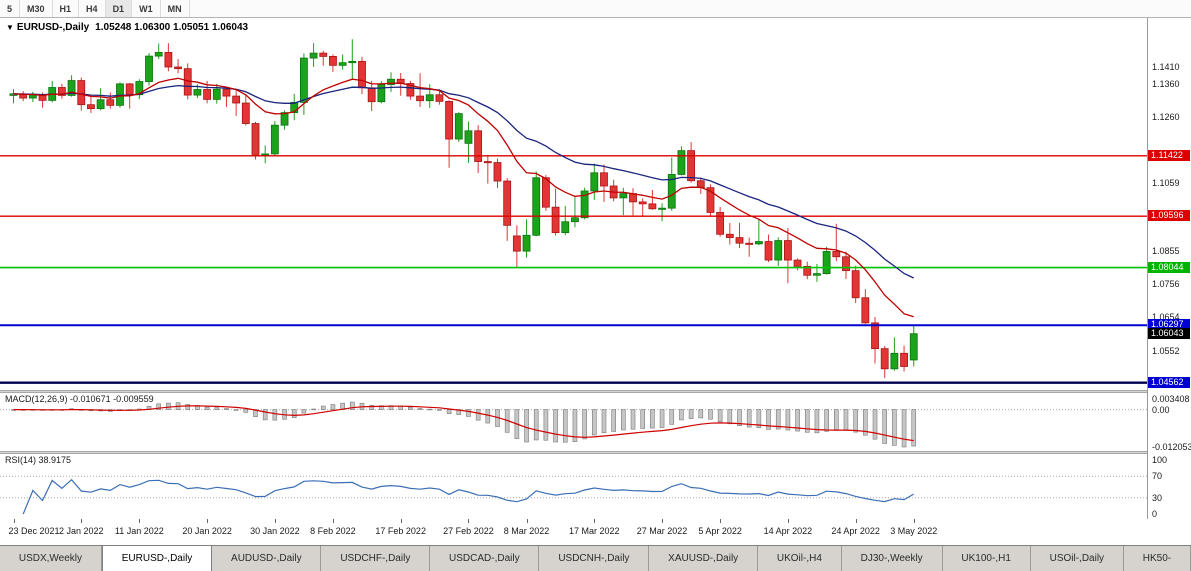  What do you see at coordinates (704, 558) in the screenshot?
I see `chart-tab-xauusd-daily: XAUUSD-,Daily` at bounding box center [704, 558].